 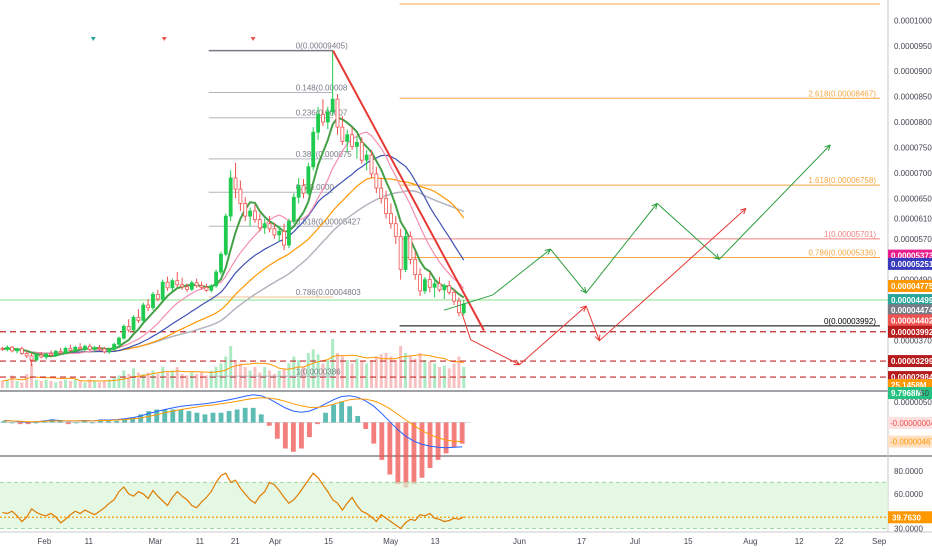 I want to click on time-tick-label: Feb, so click(x=45, y=541).